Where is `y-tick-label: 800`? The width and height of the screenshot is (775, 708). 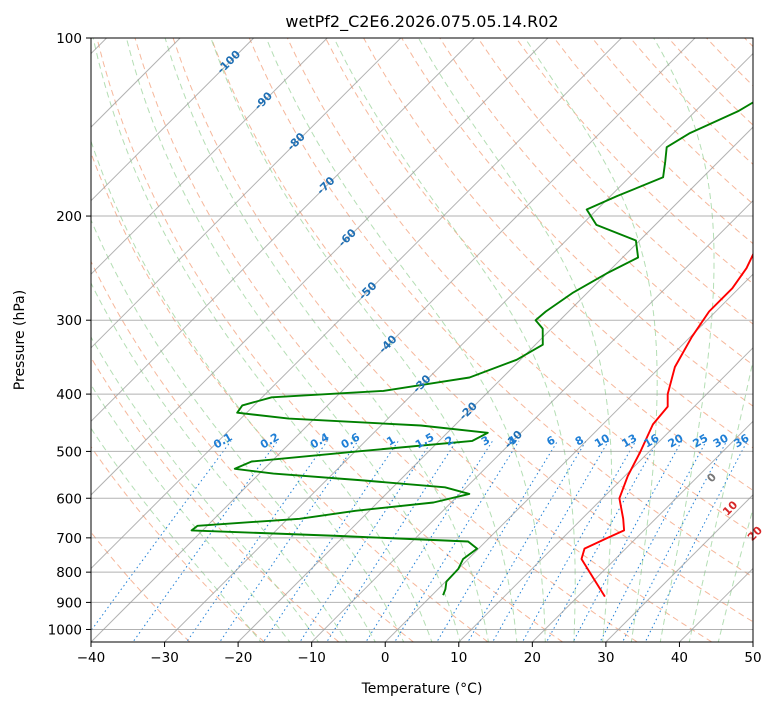
y-tick-label: 800 is located at coordinates (69, 573).